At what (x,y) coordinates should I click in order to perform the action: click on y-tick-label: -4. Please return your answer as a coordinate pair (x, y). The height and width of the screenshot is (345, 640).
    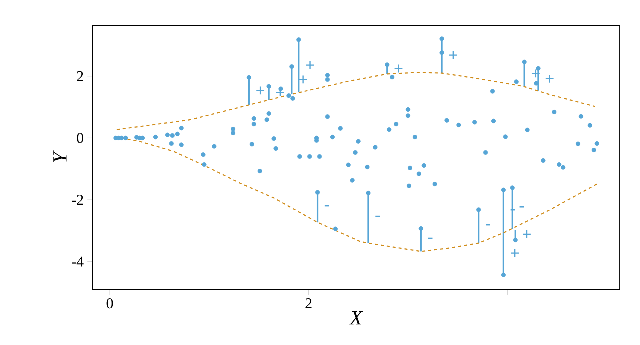
    Looking at the image, I should click on (78, 261).